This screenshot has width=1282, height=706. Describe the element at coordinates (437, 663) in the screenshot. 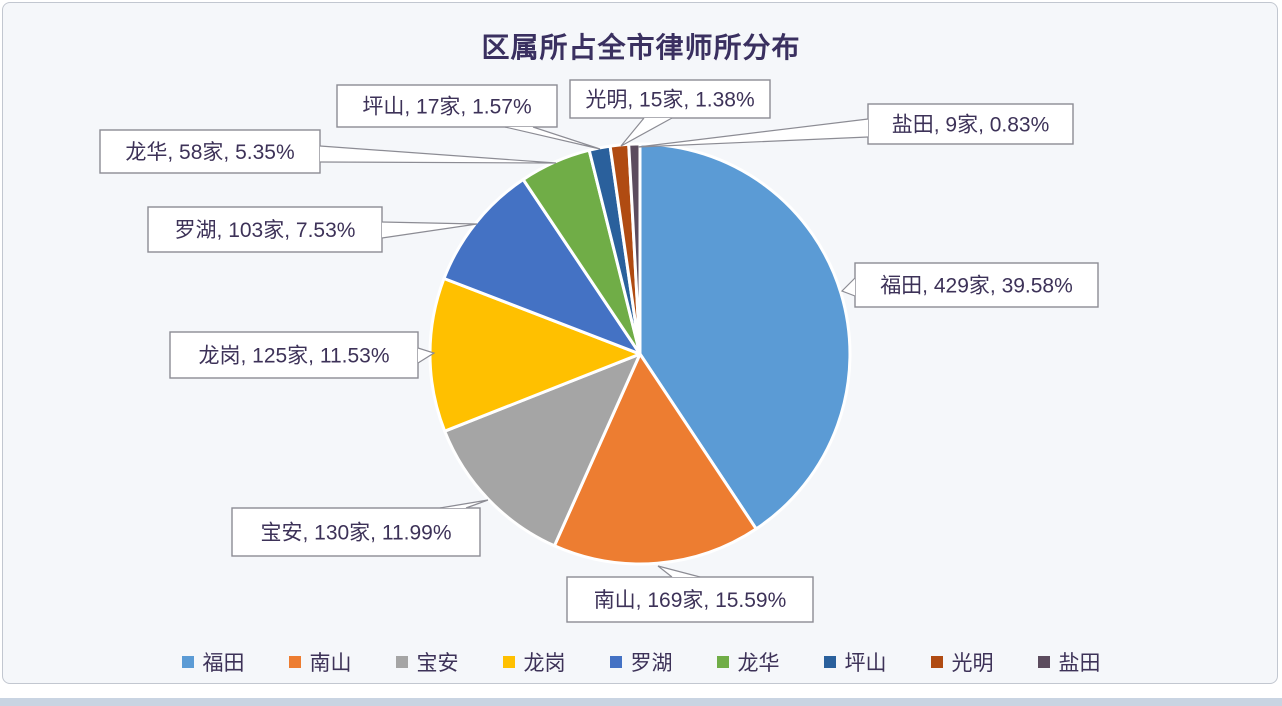

I see `legend-label: 宝安` at that location.